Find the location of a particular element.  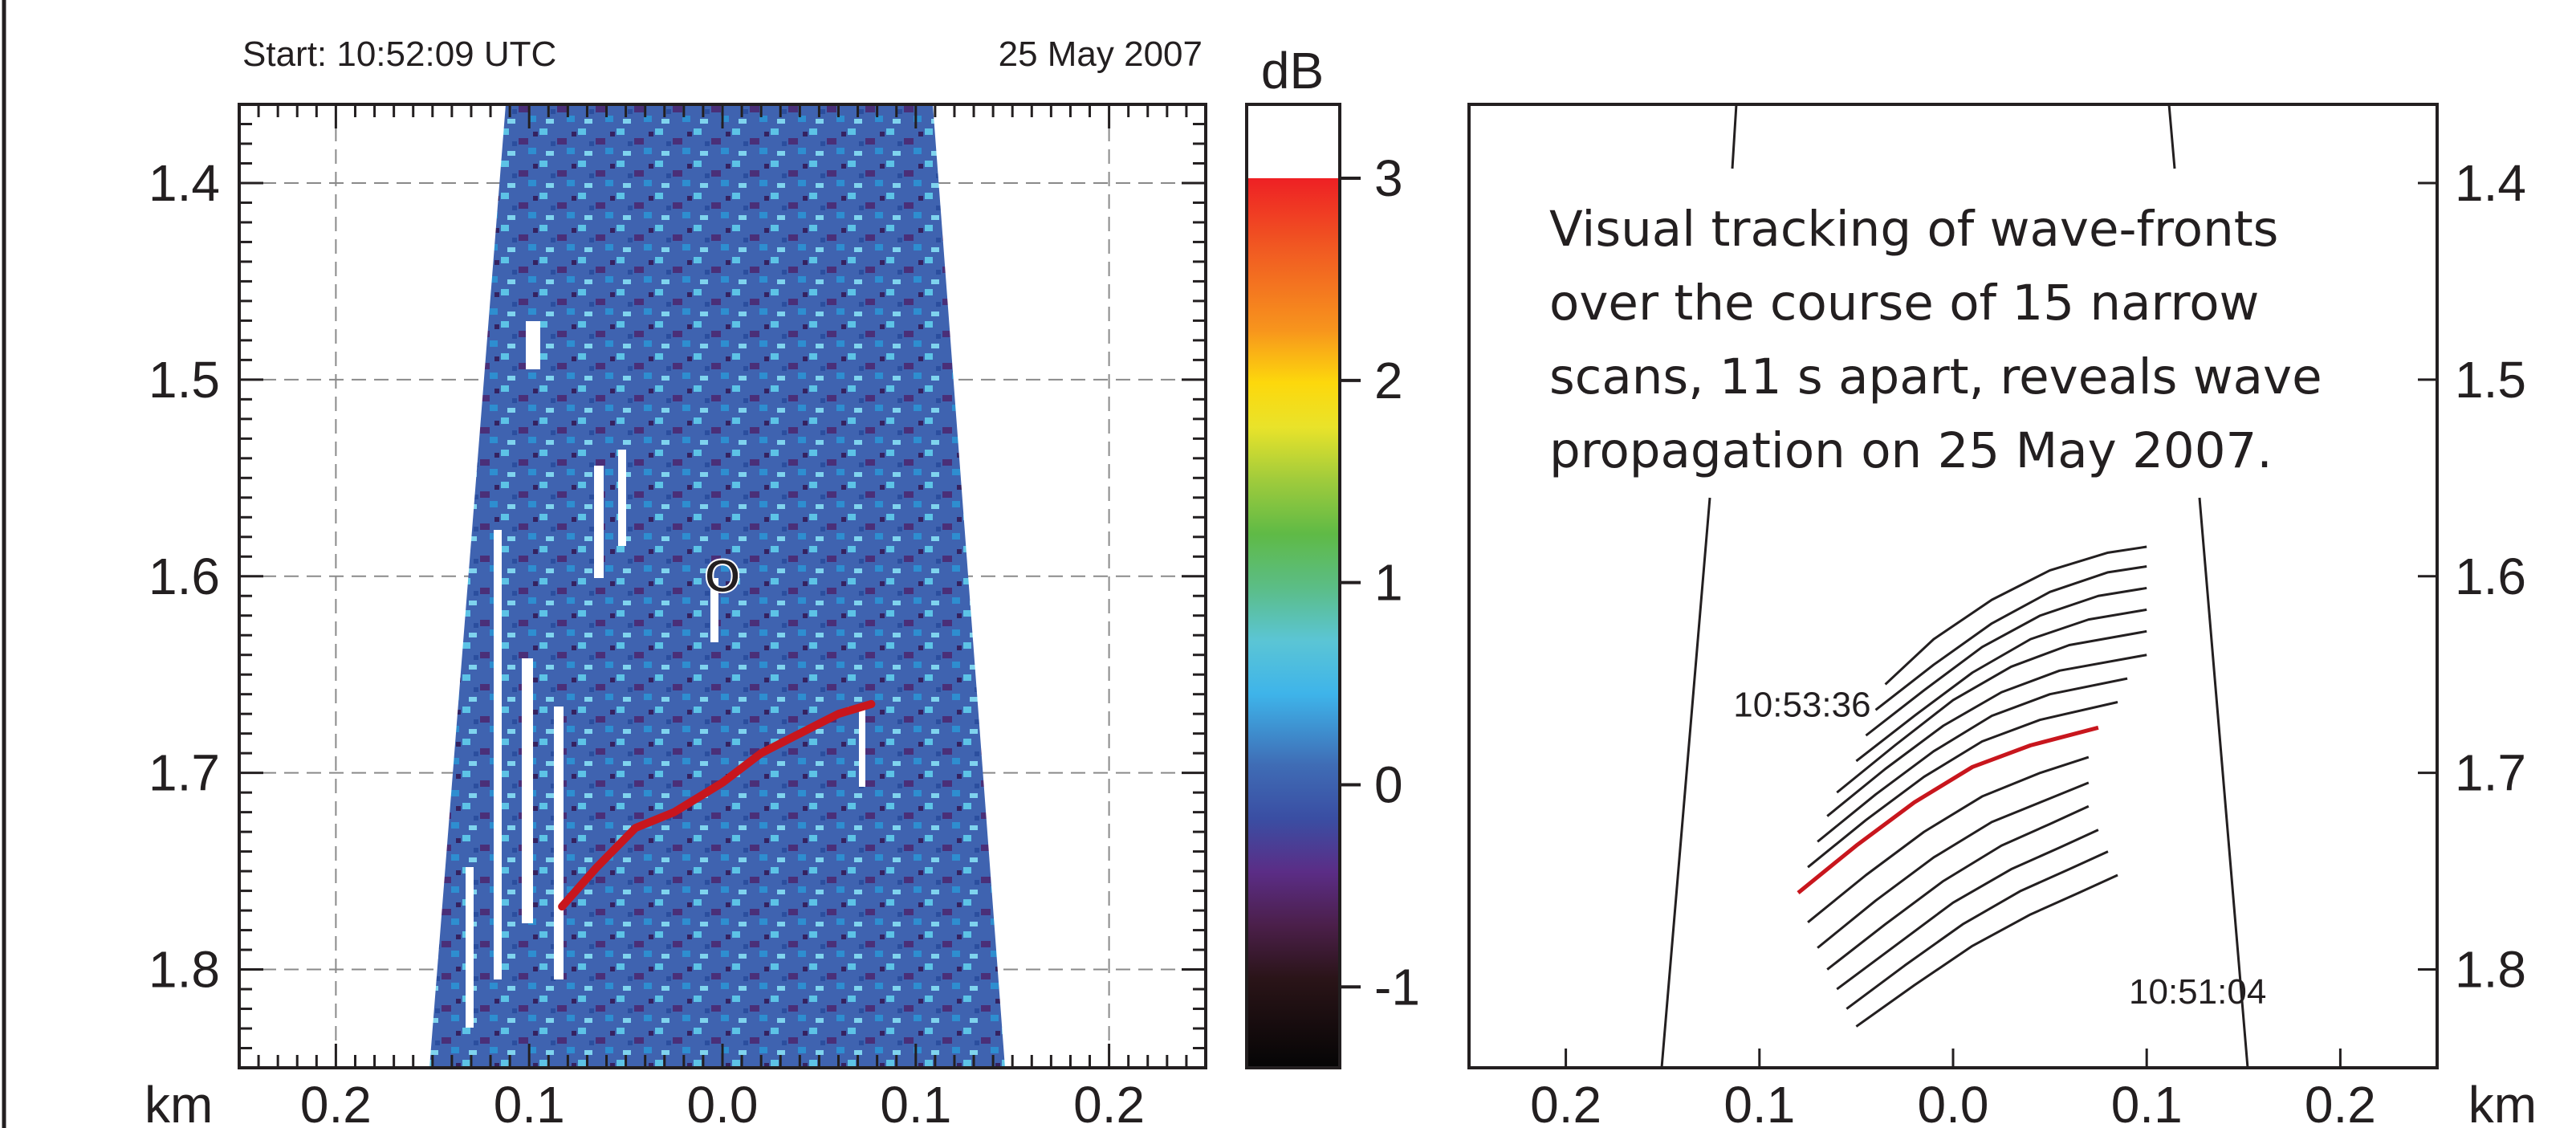

colorbar-tick-label: 1 is located at coordinates (1388, 583).